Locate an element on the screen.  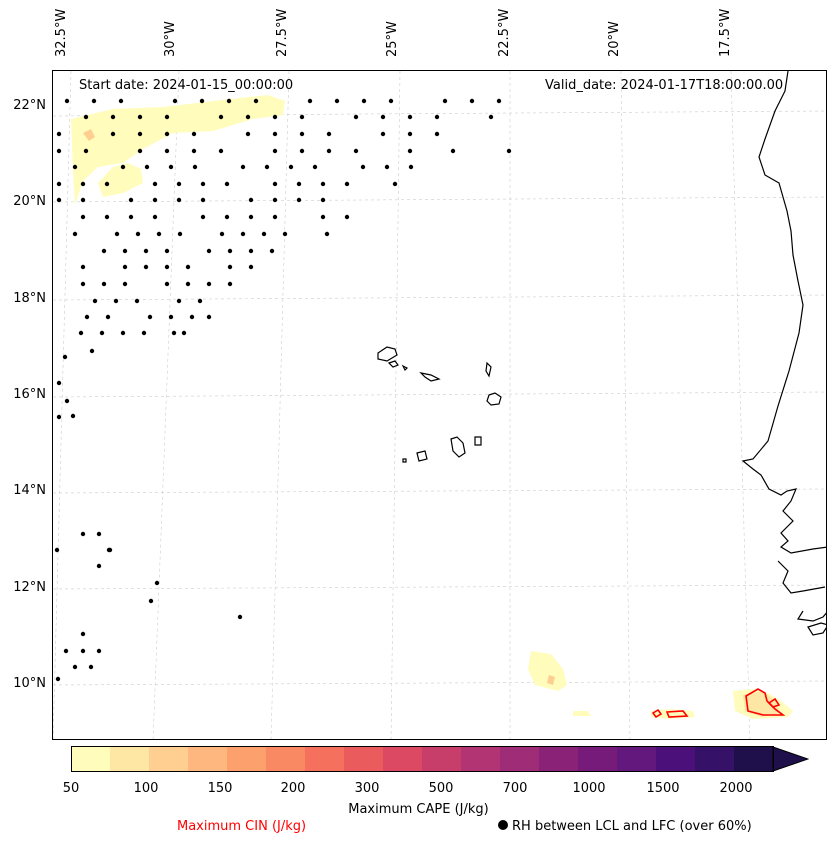
colorbar-extend-arrow is located at coordinates (790, 759).